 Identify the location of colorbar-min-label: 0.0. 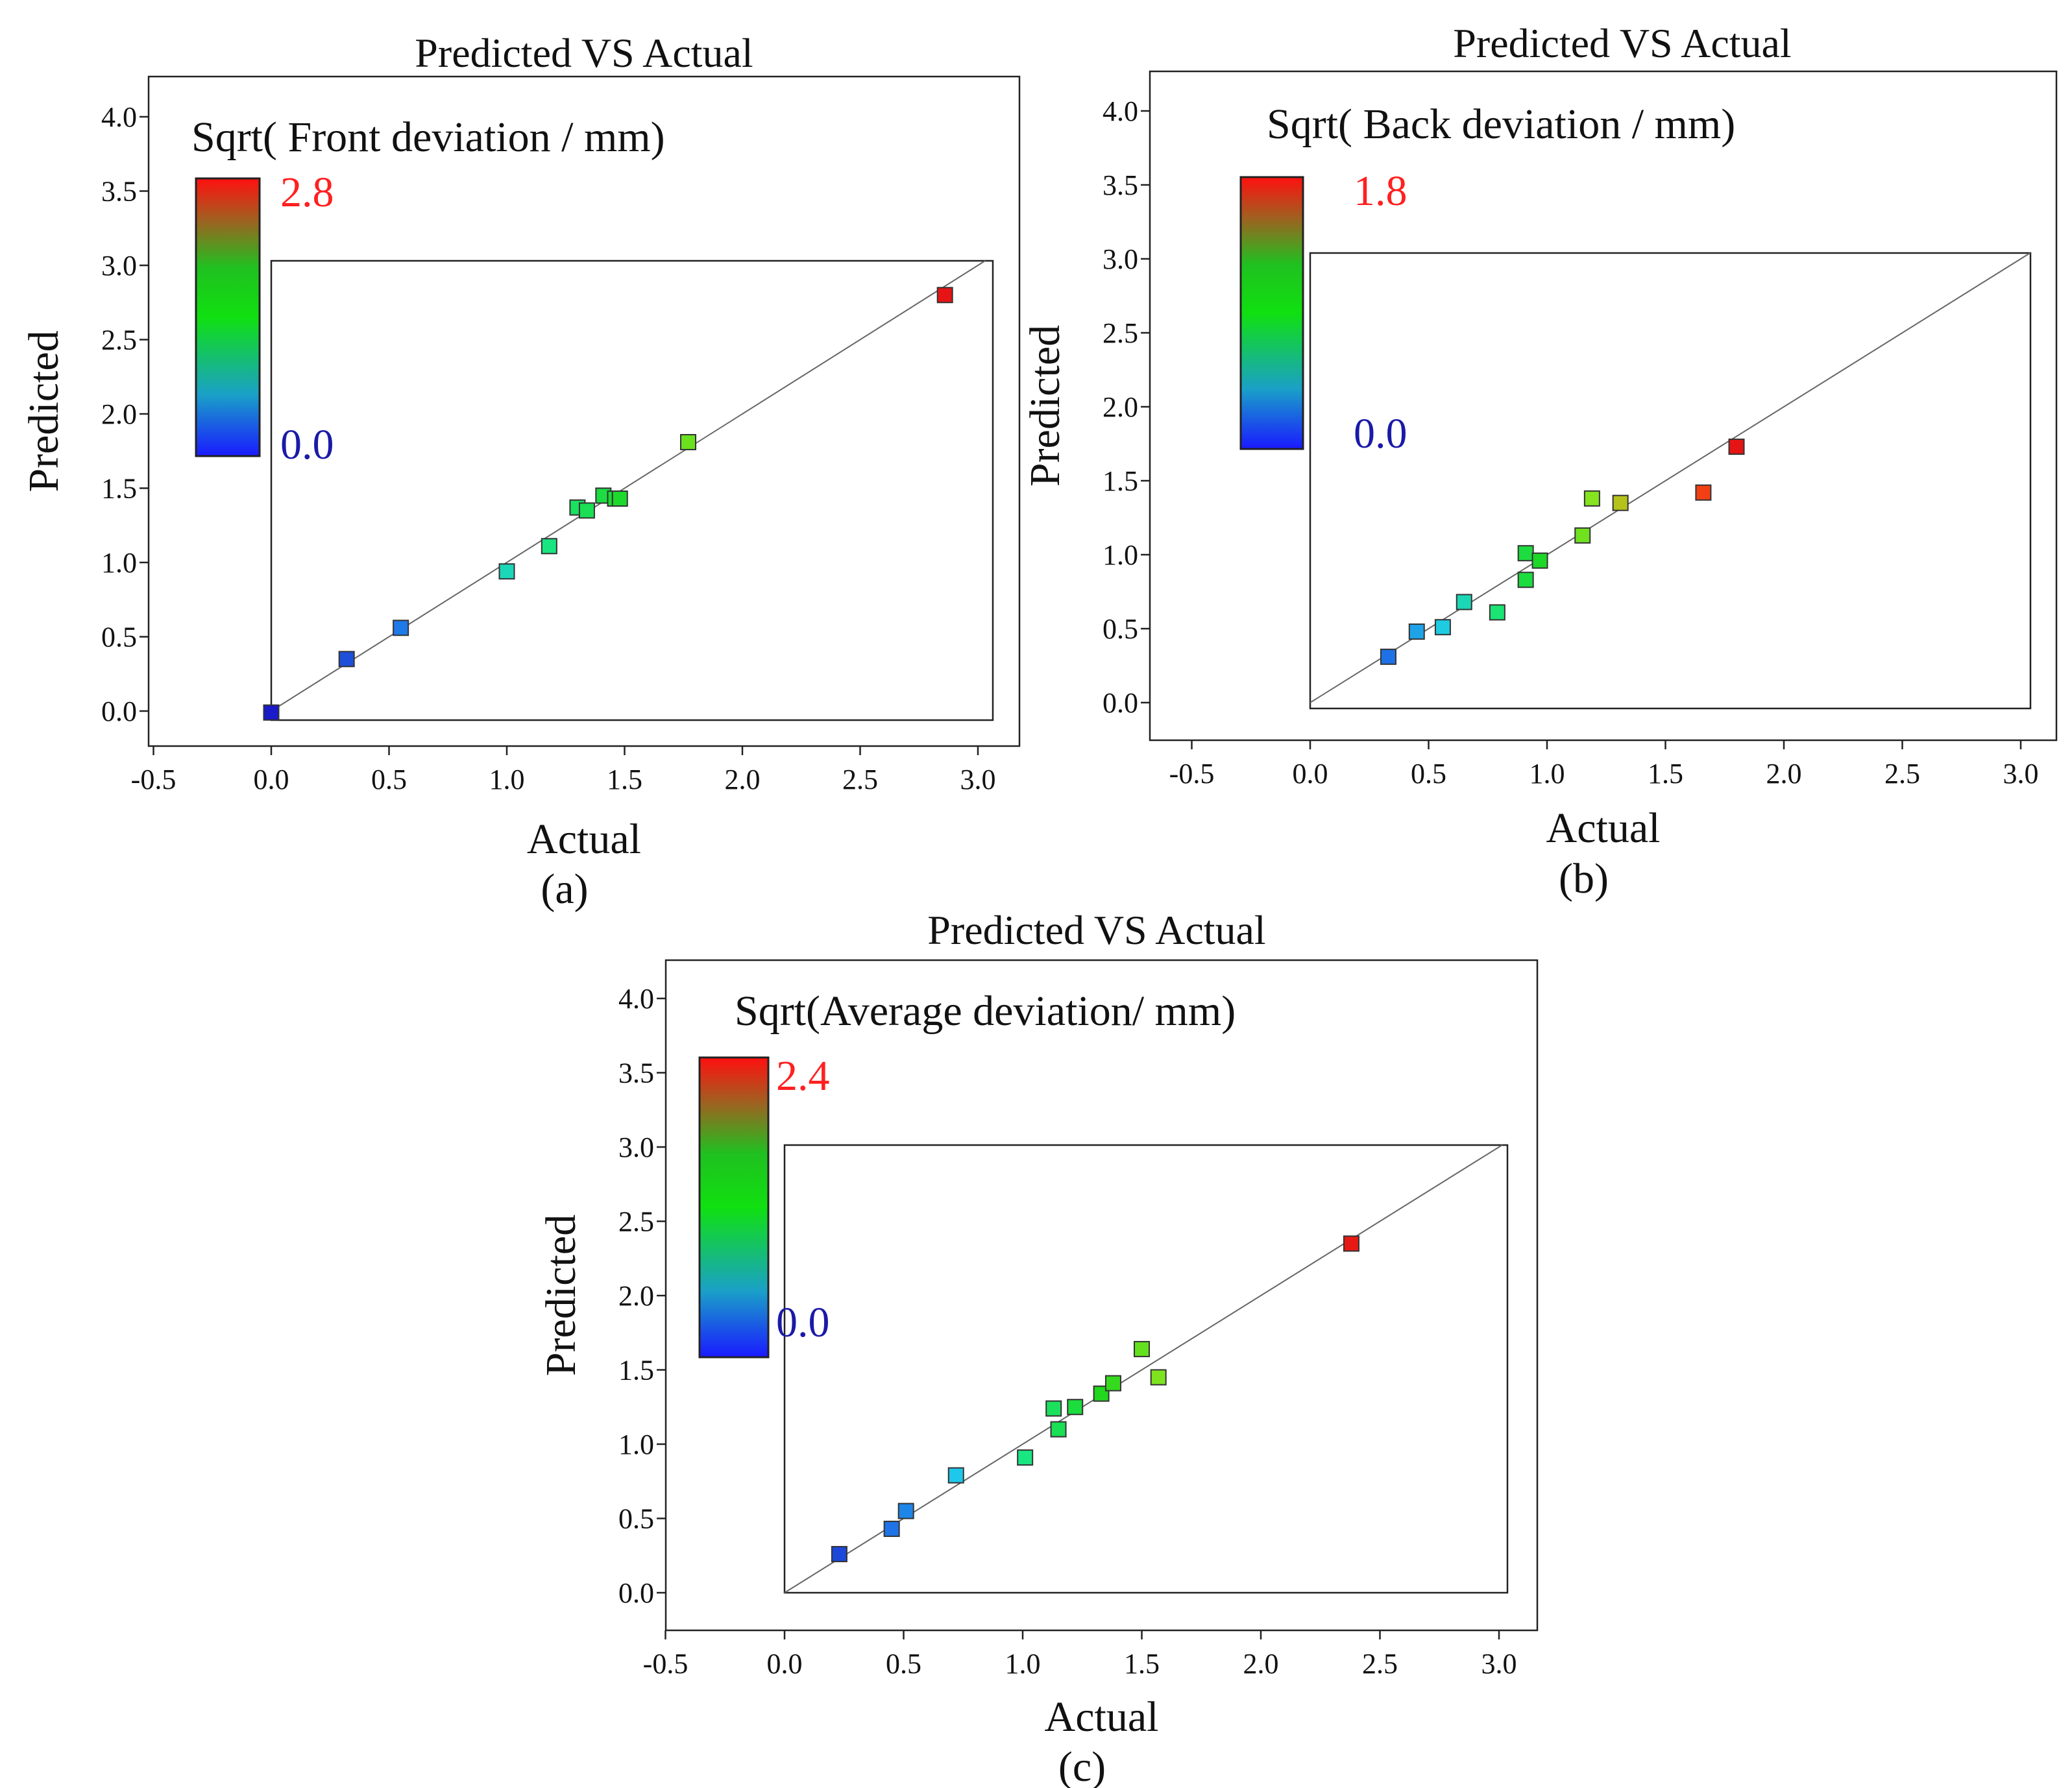
(1381, 433).